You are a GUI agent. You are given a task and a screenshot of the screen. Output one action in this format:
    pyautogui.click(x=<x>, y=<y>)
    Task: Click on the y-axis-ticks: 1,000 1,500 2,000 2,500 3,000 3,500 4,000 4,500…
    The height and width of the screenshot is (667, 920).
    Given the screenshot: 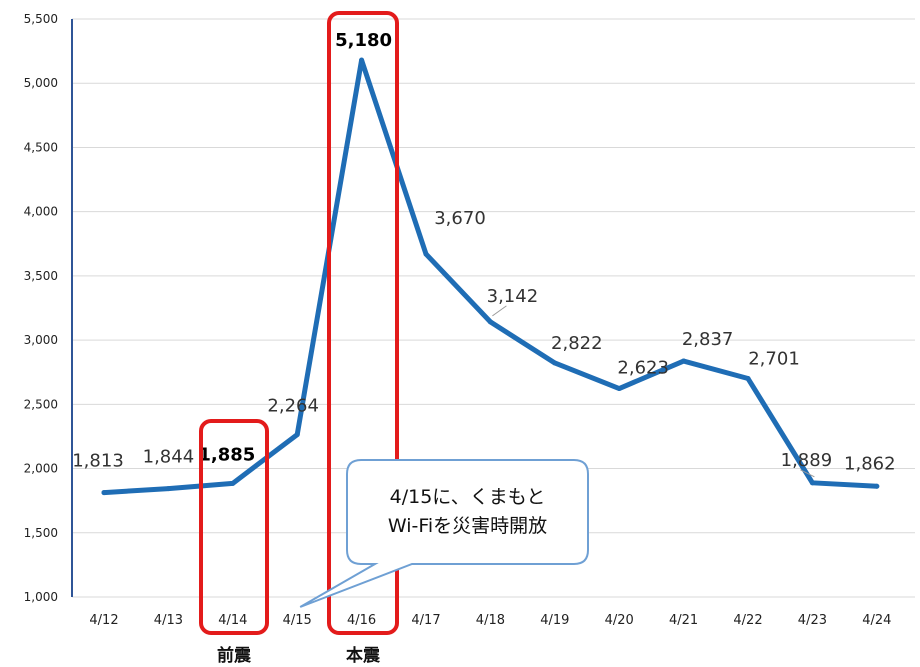 What is the action you would take?
    pyautogui.click(x=41, y=308)
    